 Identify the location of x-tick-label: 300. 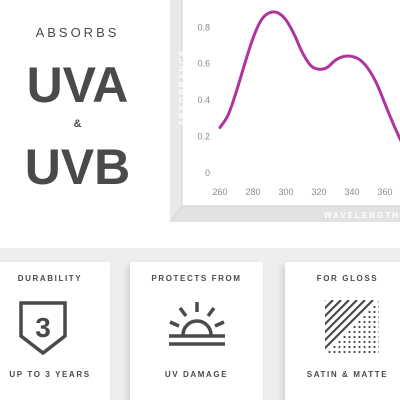
(285, 192).